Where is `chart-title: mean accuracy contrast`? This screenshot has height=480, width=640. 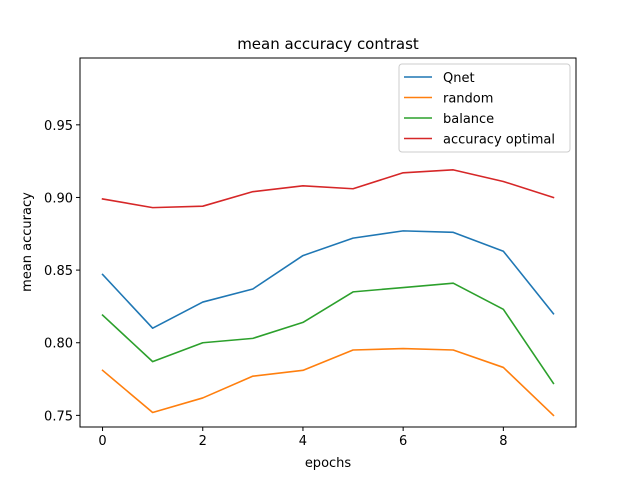
chart-title: mean accuracy contrast is located at coordinates (328, 44).